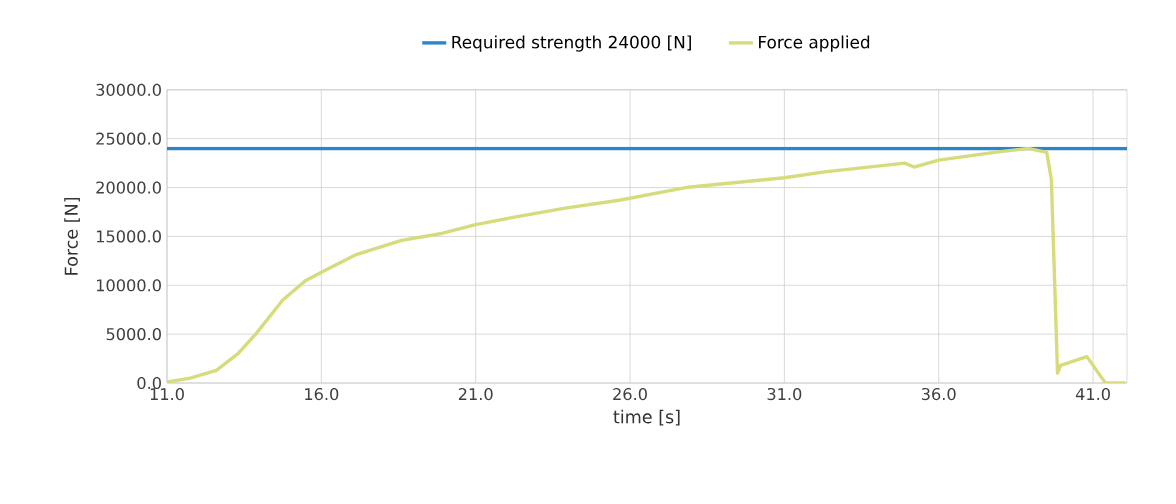 The height and width of the screenshot is (504, 1176). What do you see at coordinates (475, 394) in the screenshot?
I see `x-tick-label: 21.0` at bounding box center [475, 394].